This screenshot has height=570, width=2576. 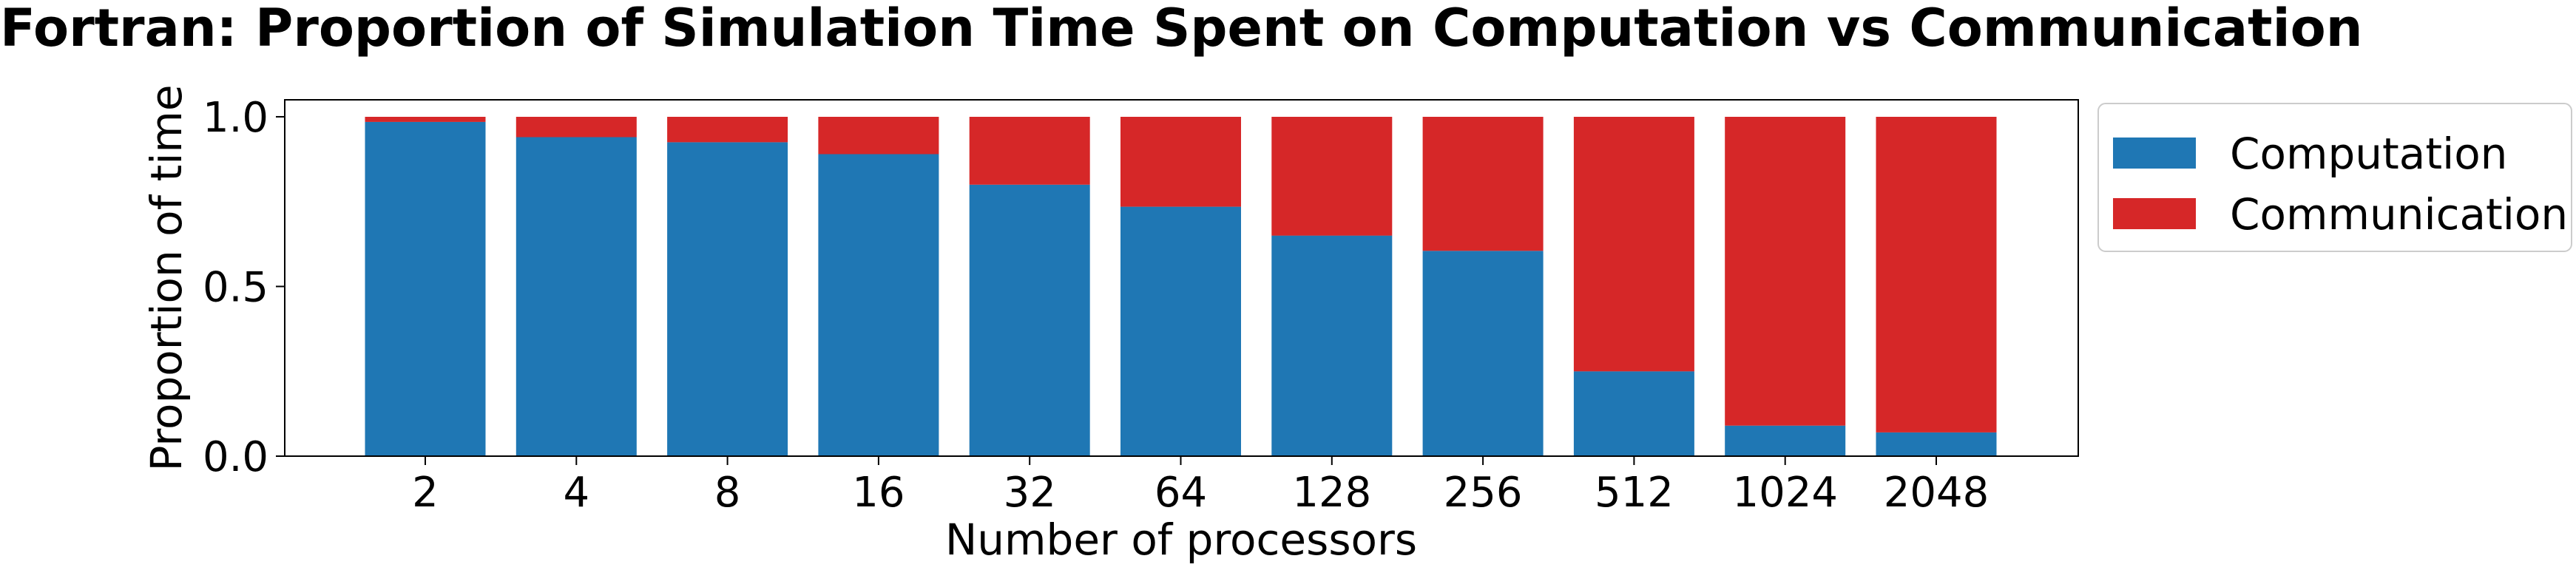 I want to click on legend-label-communication: Communication, so click(x=2399, y=215).